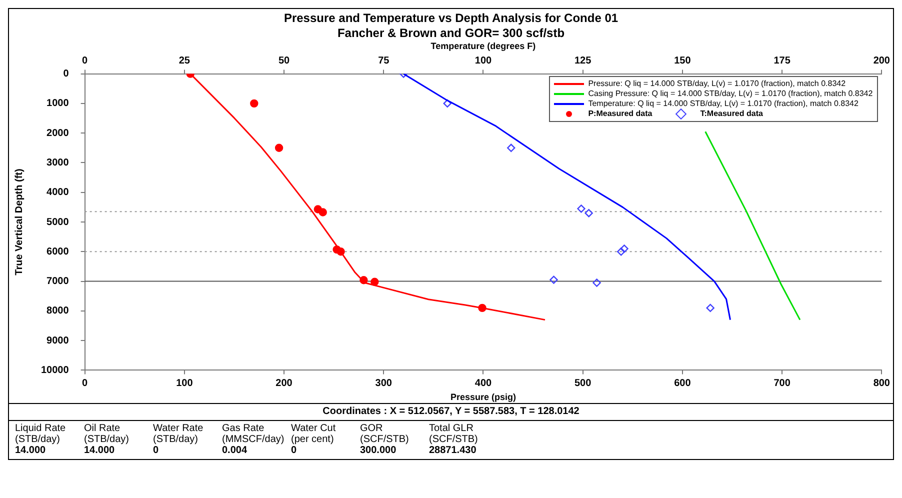 The width and height of the screenshot is (902, 498). I want to click on x-tick-label: 700, so click(782, 383).